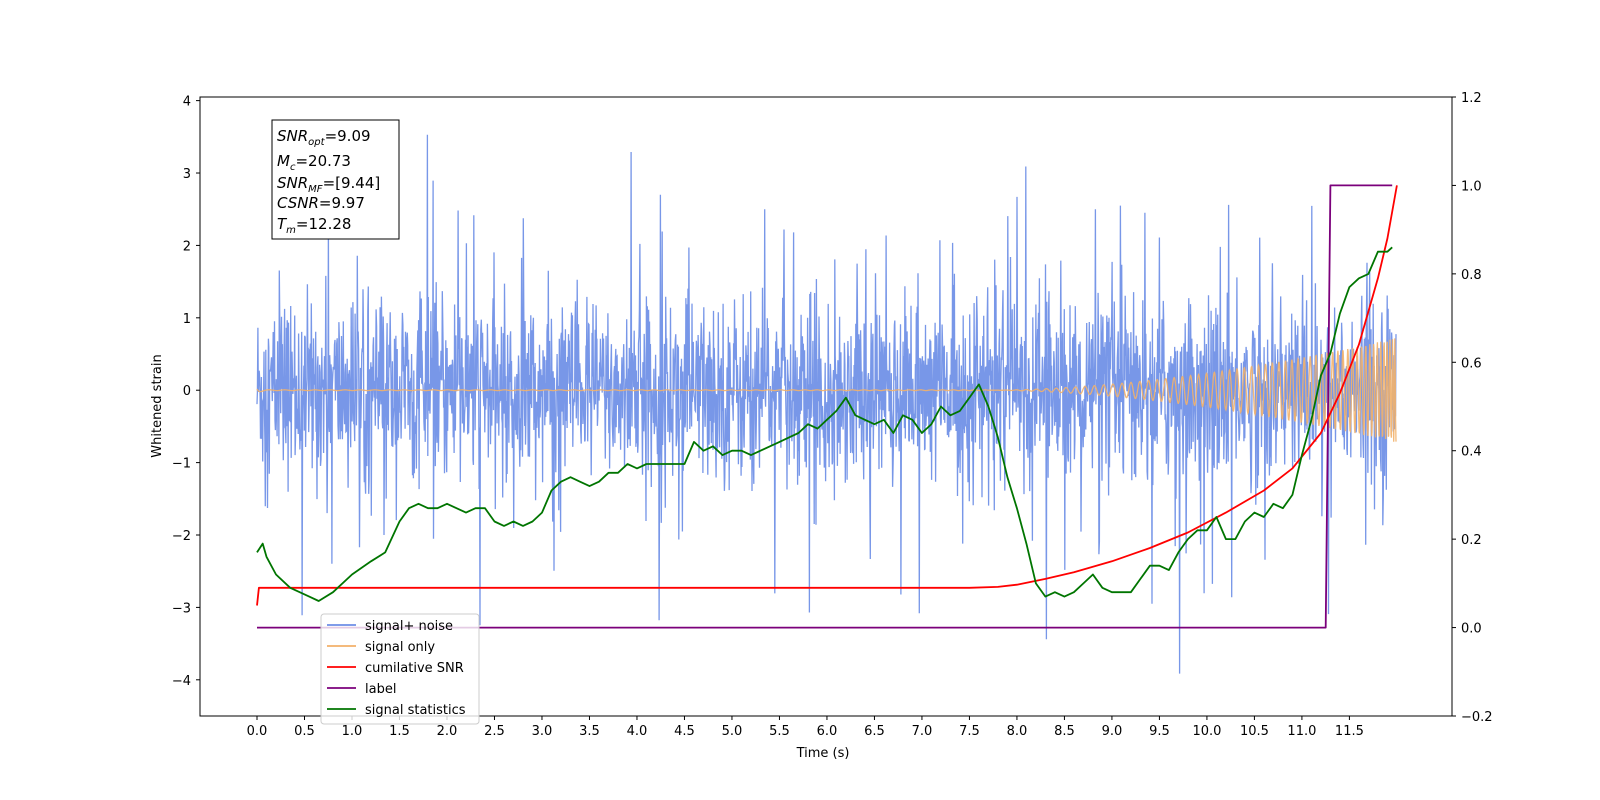 The height and width of the screenshot is (800, 1600). I want to click on series-signal-only, so click(826, 390).